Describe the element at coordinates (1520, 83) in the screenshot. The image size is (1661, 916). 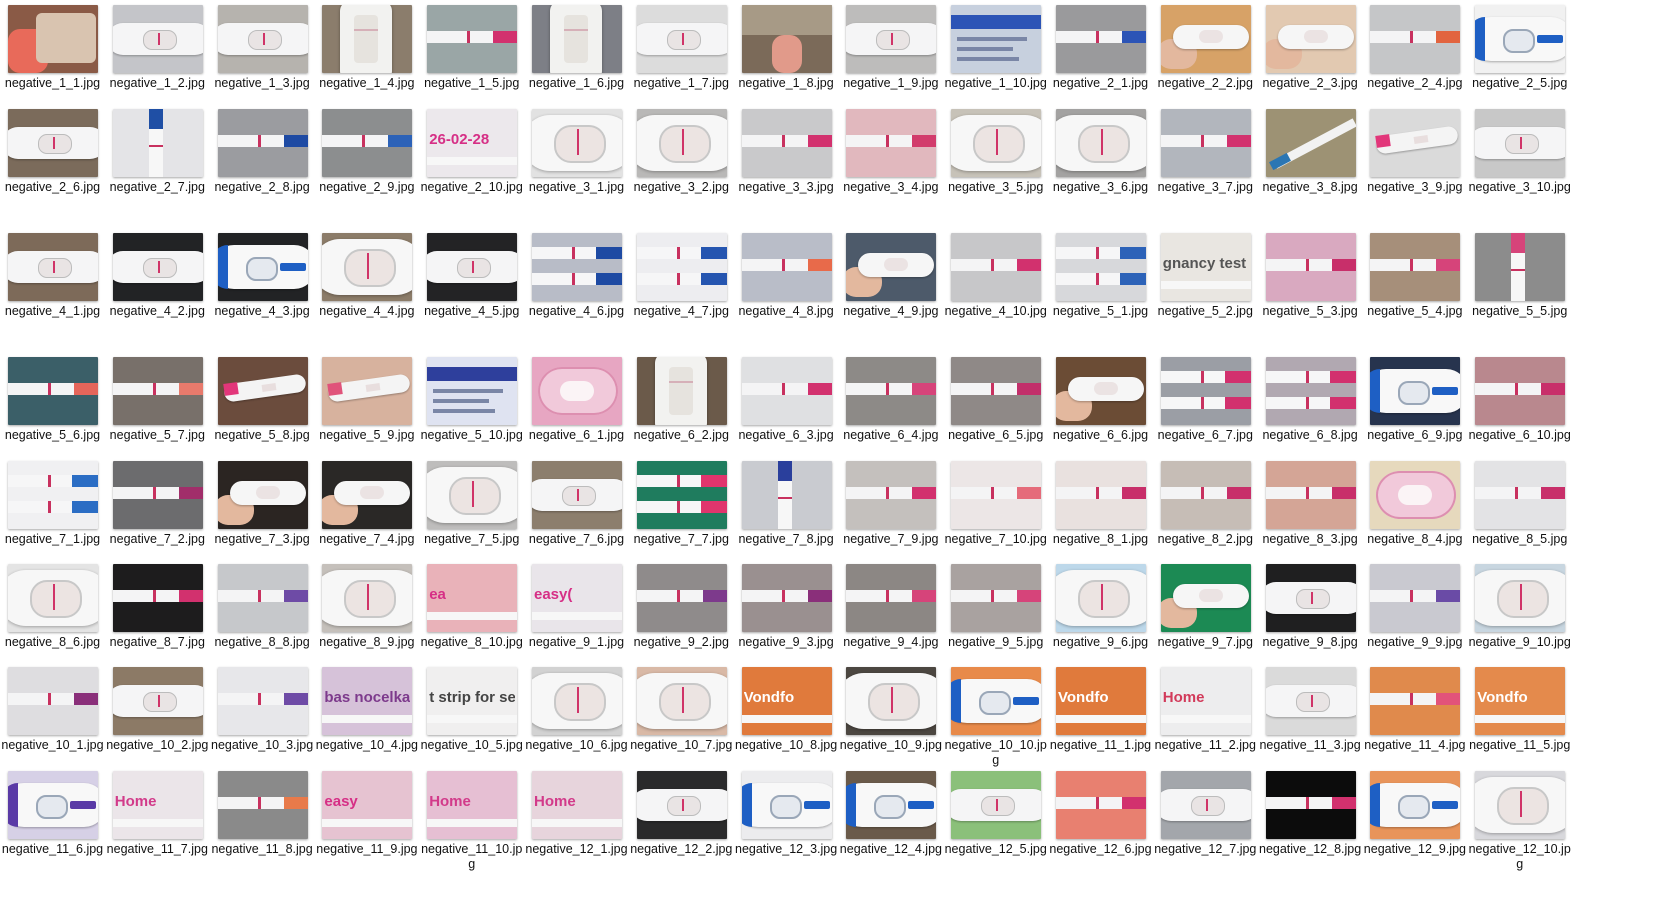
I see `file-name-label: negative_2_5.jpg` at that location.